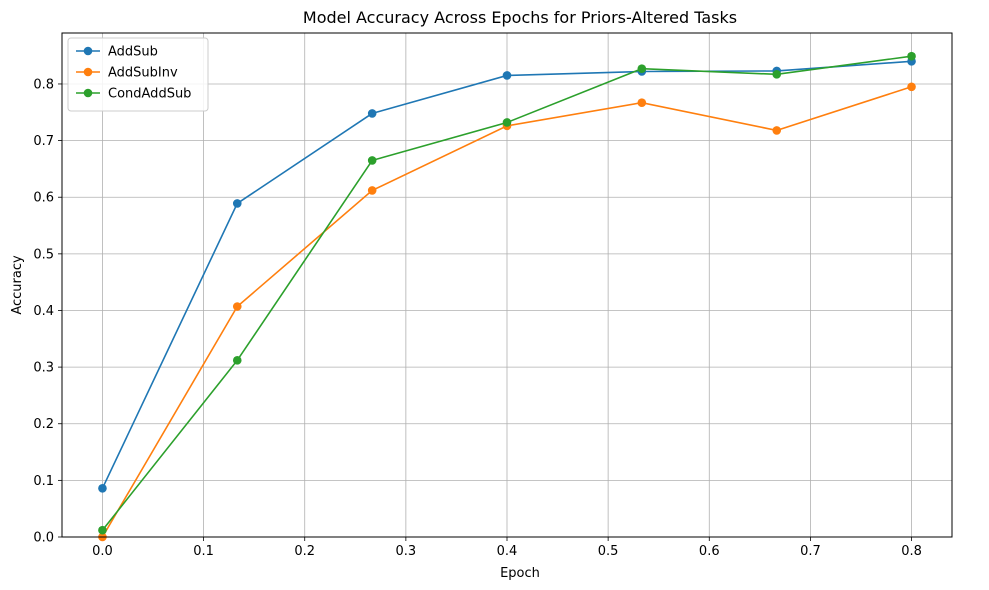  Describe the element at coordinates (133, 52) in the screenshot. I see `legend-label-addsub: AddSub` at that location.